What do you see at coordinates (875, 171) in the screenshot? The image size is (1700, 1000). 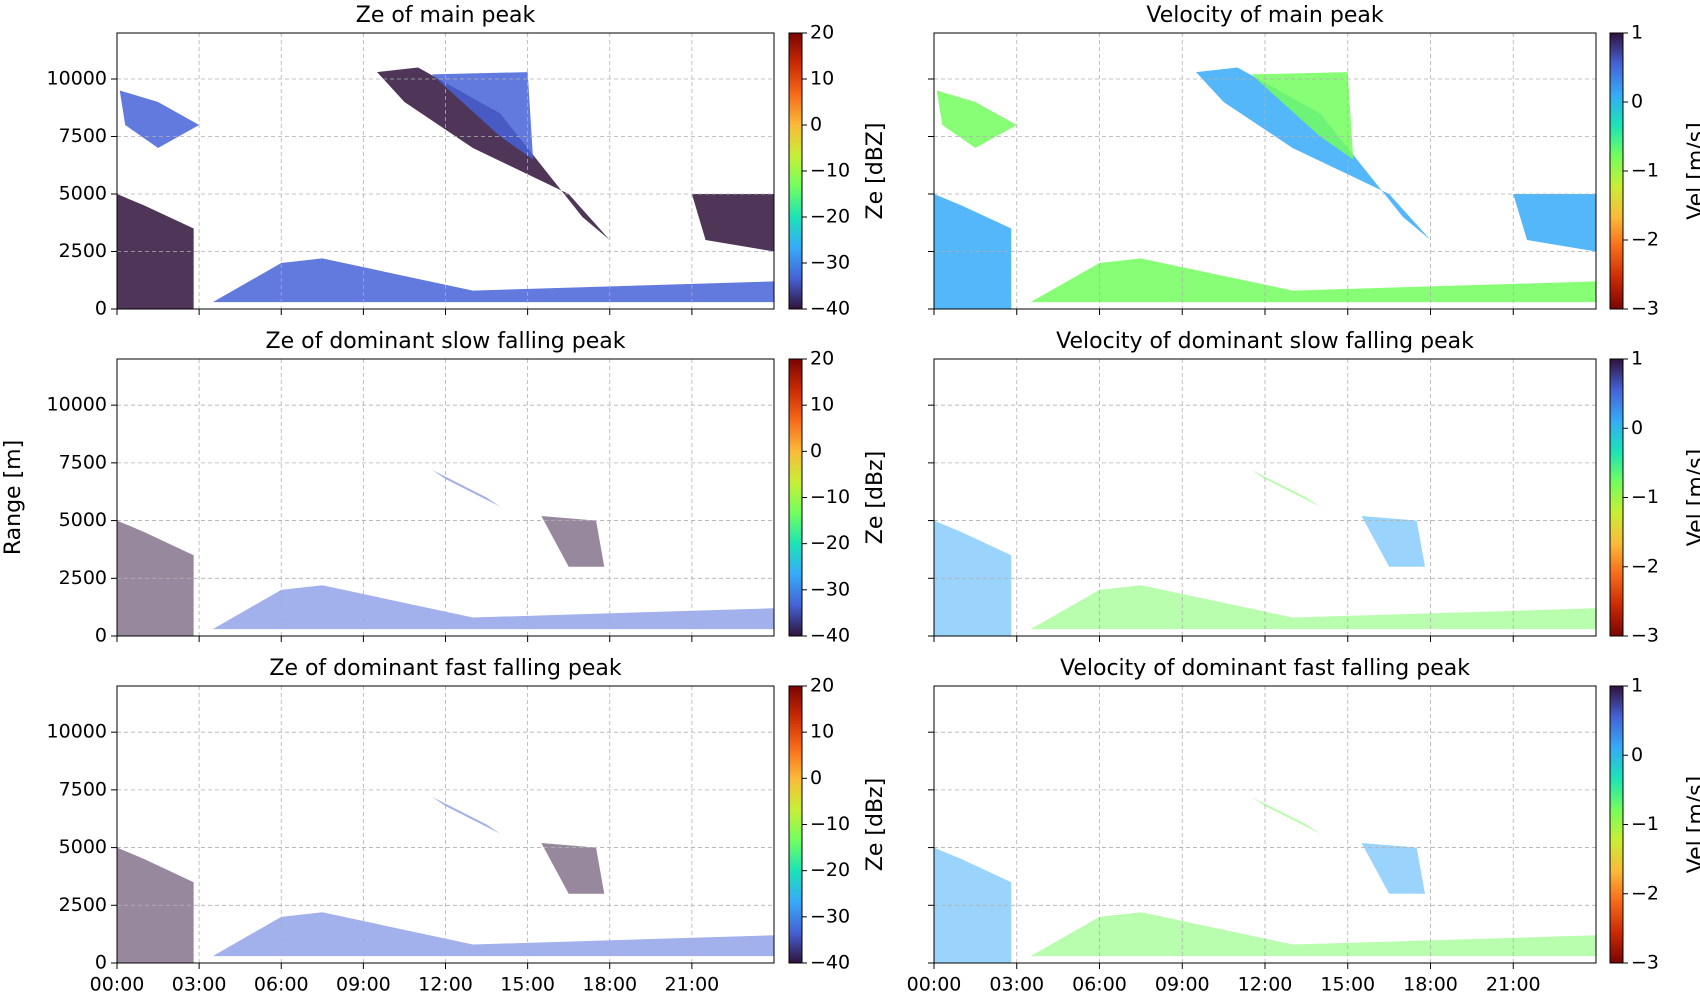 I see `colorbar-label: Ze [dBZ]` at bounding box center [875, 171].